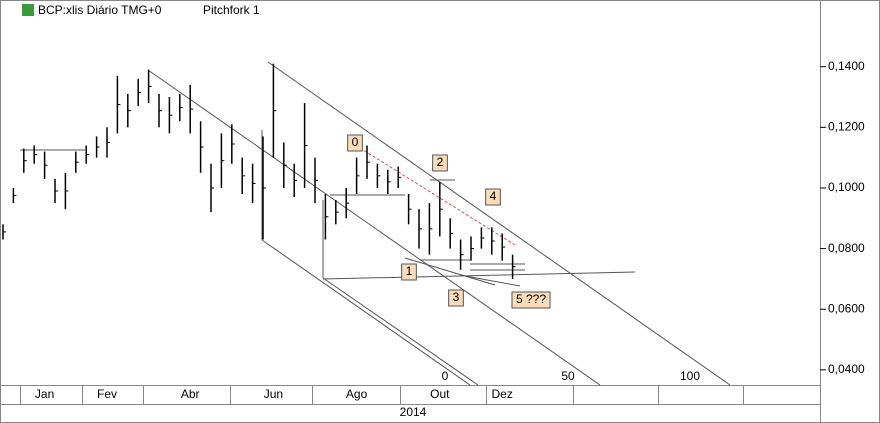 The height and width of the screenshot is (423, 880). I want to click on y-tick-label: 0,1400, so click(846, 66).